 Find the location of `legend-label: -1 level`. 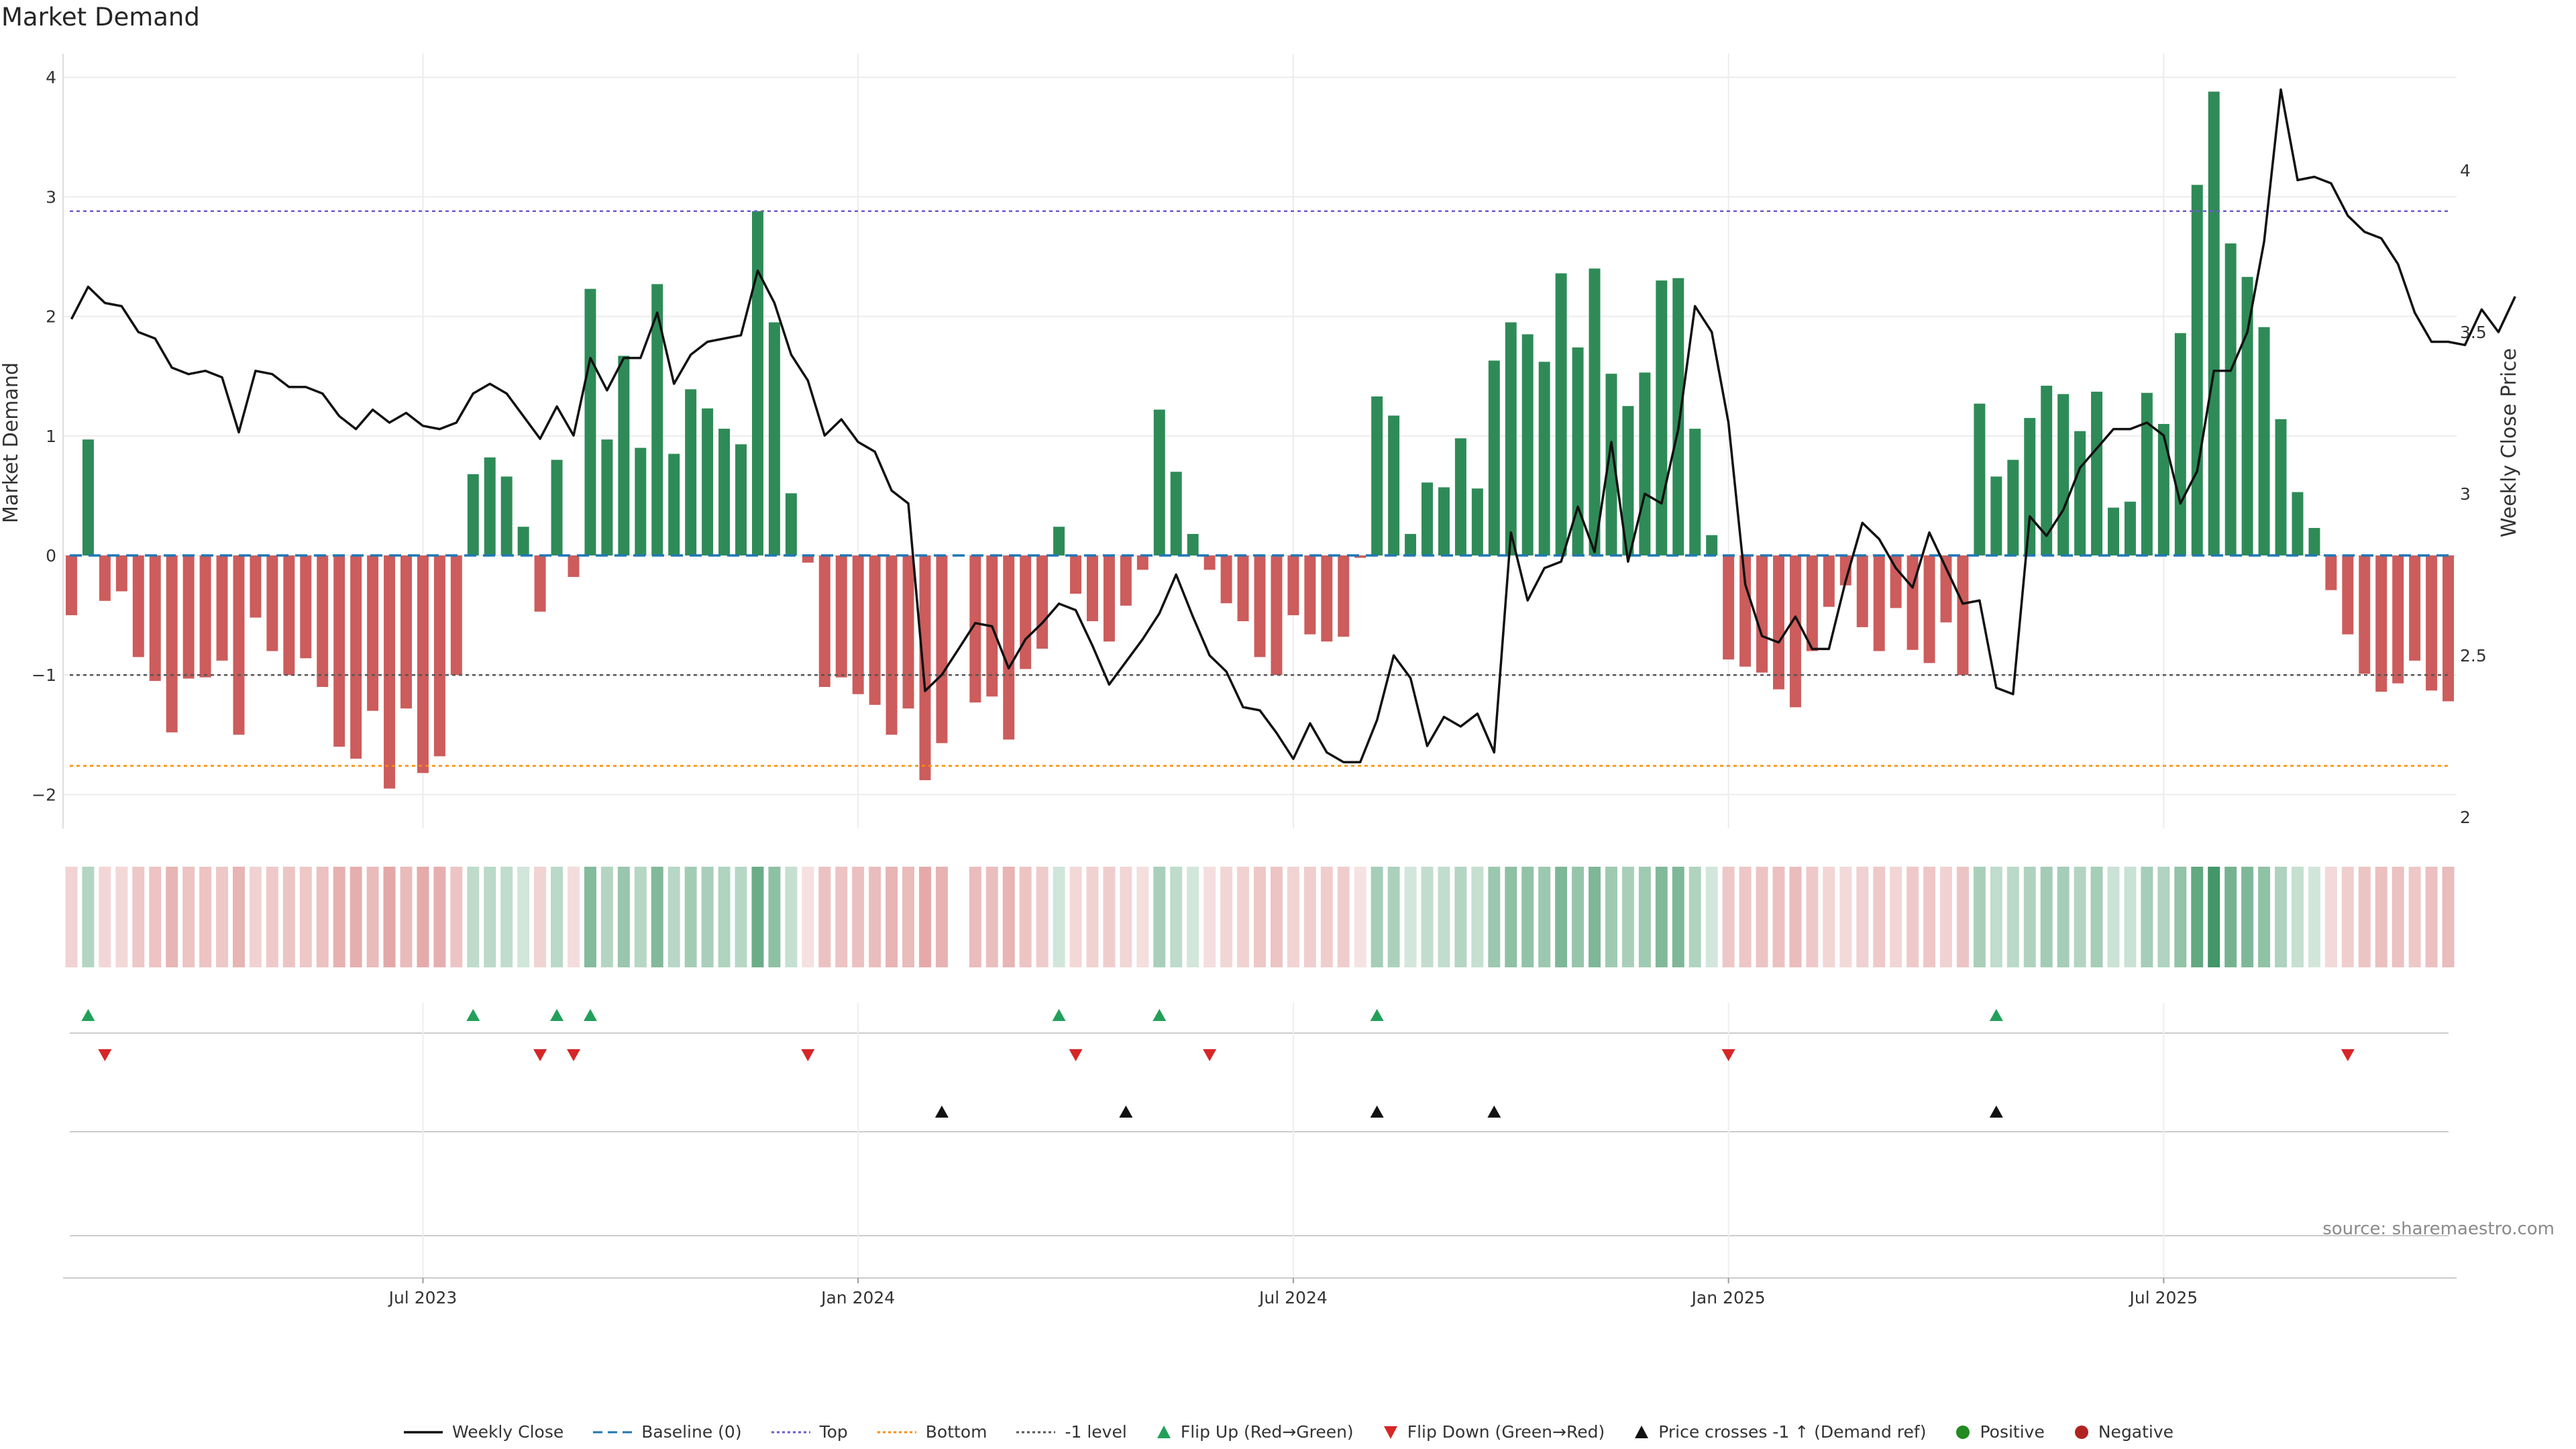

legend-label: -1 level is located at coordinates (1096, 1432).